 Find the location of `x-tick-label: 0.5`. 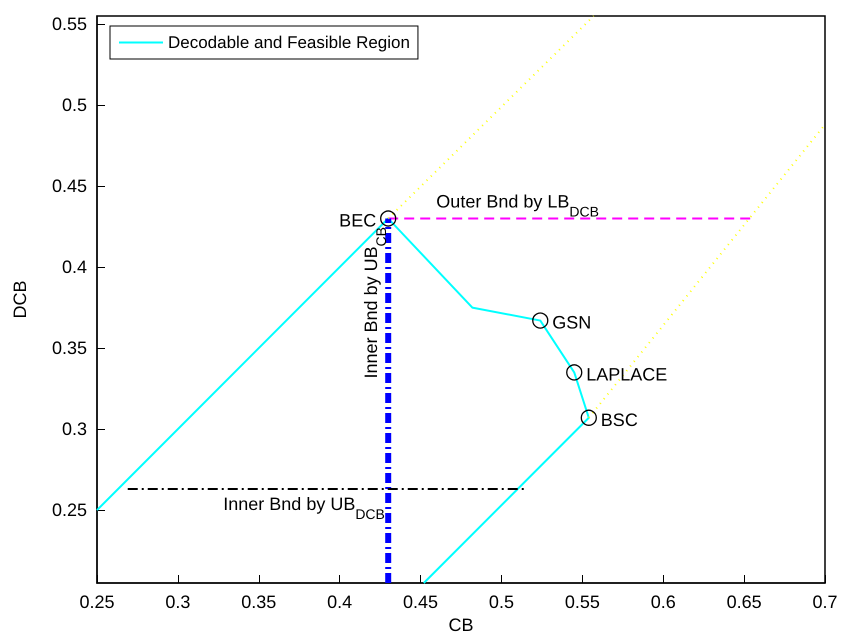

x-tick-label: 0.5 is located at coordinates (501, 602).